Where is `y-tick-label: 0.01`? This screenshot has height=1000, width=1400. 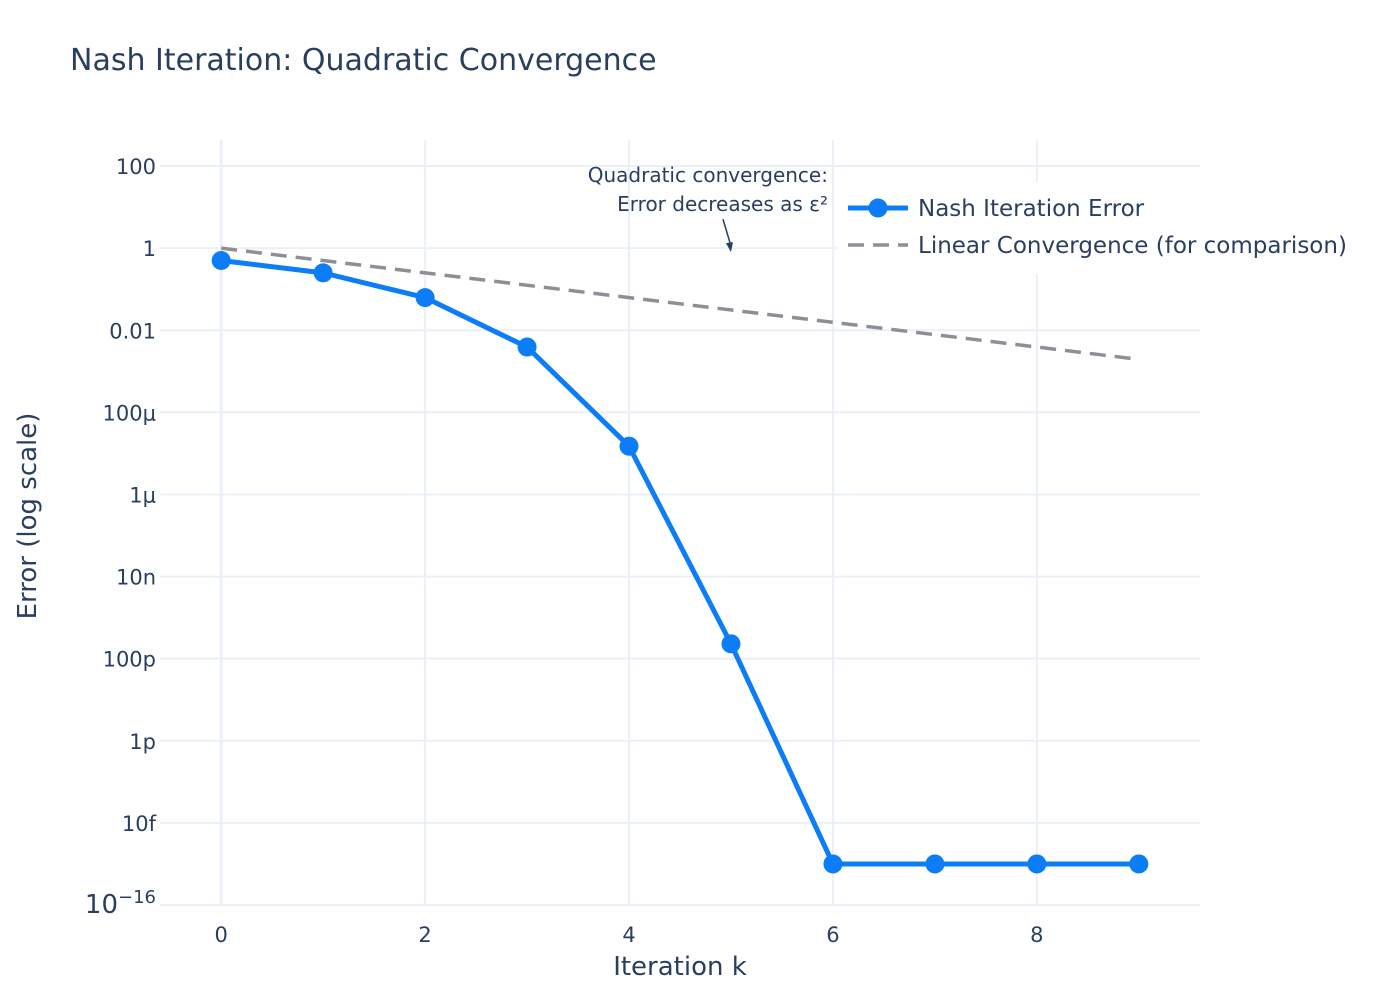
y-tick-label: 0.01 is located at coordinates (132, 331).